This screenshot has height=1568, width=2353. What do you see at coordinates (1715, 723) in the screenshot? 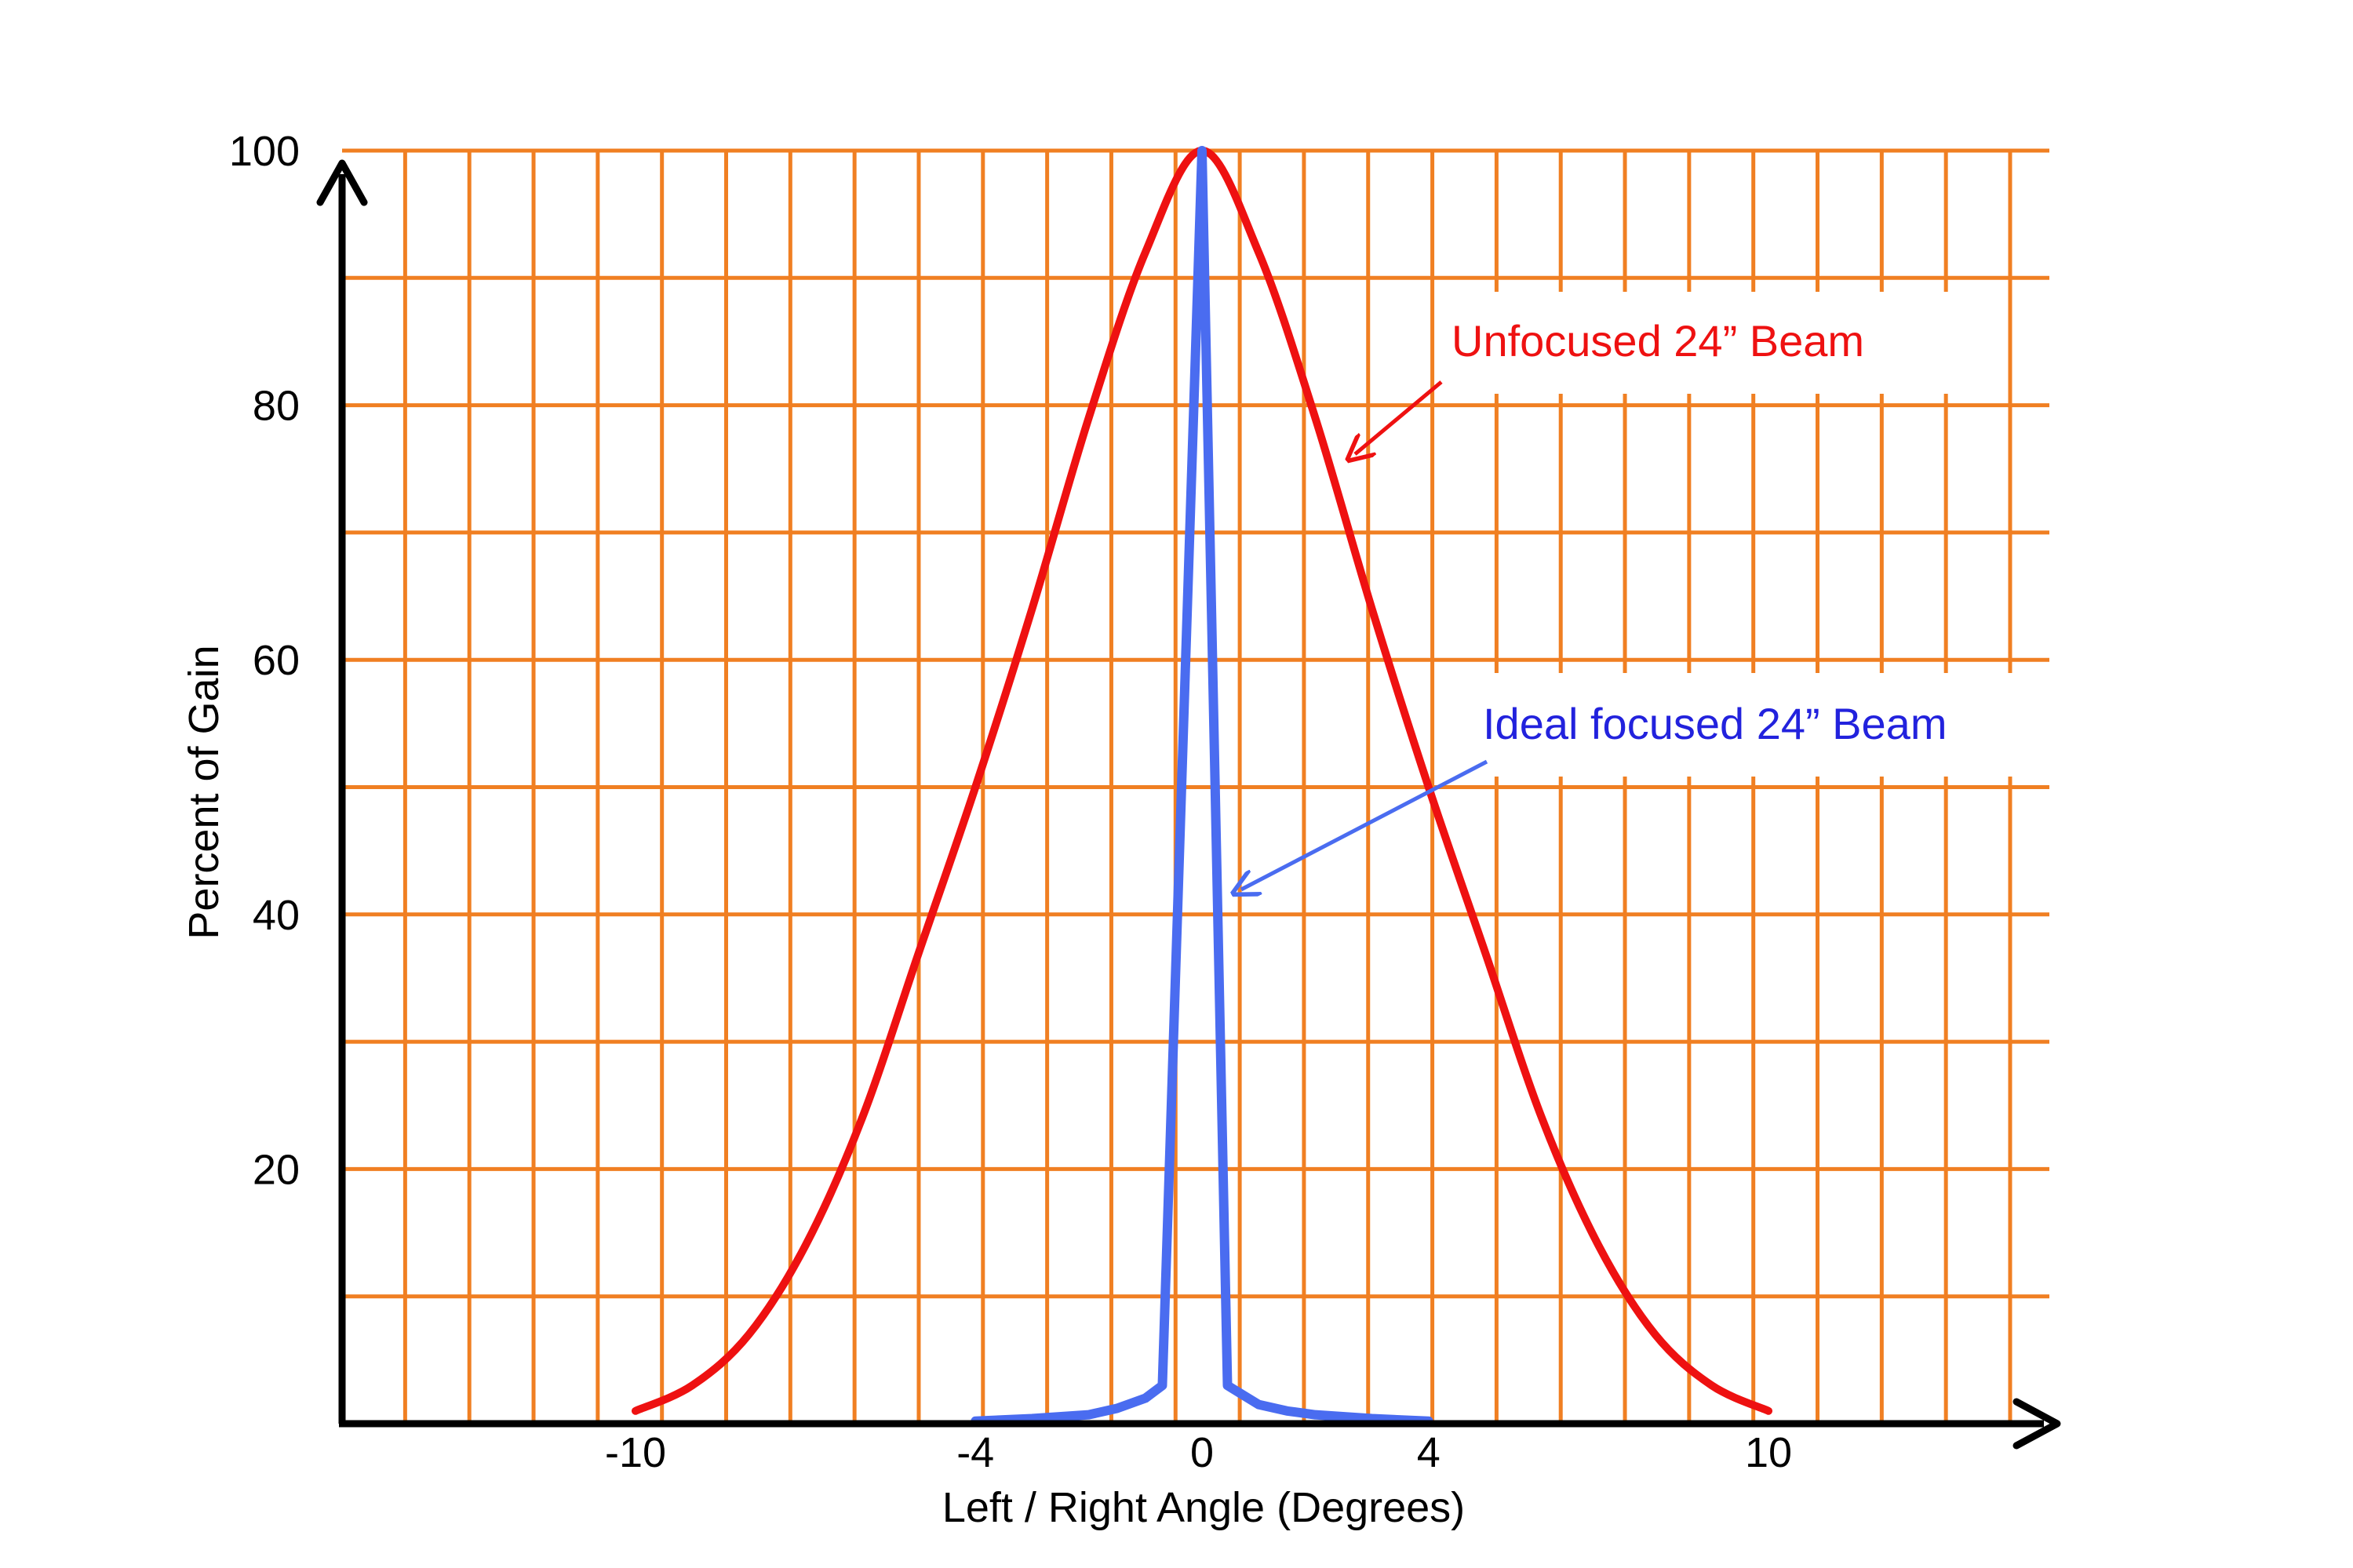
I see `focused-beam-label: Ideal focused 24” Beam` at bounding box center [1715, 723].